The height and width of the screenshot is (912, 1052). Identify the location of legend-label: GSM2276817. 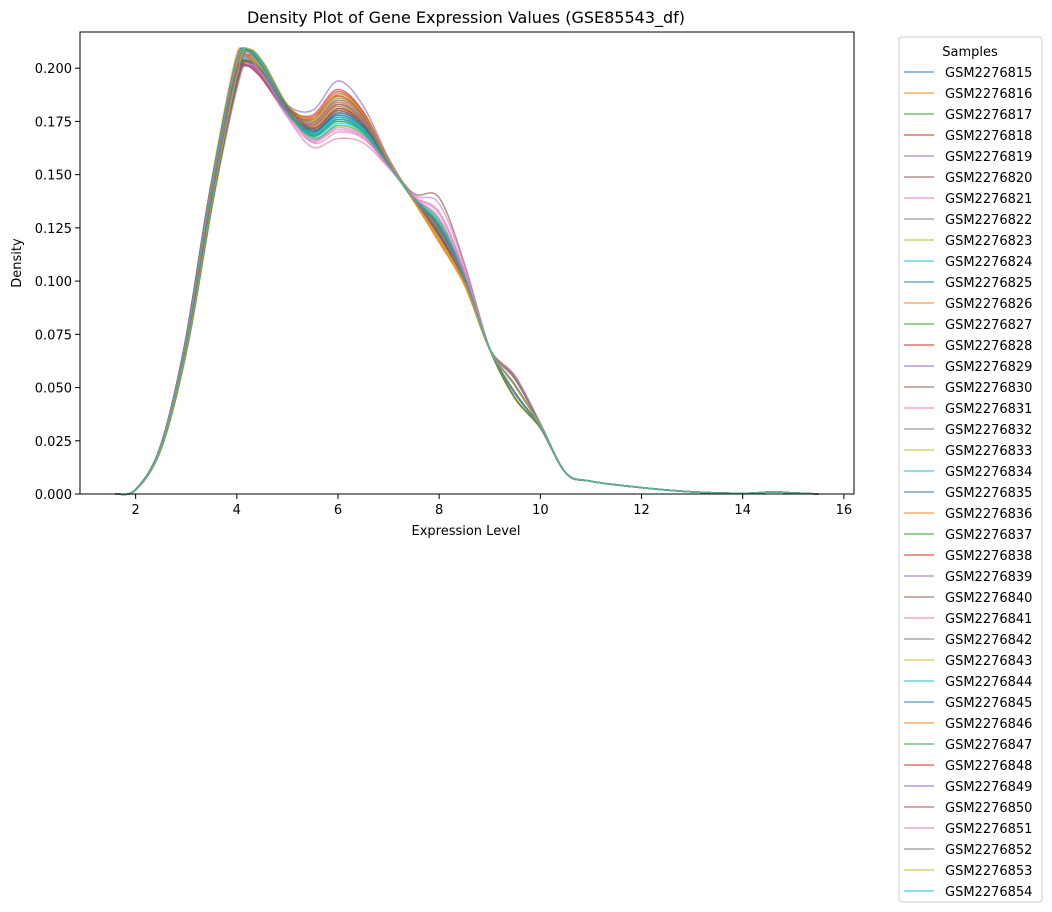
(988, 115).